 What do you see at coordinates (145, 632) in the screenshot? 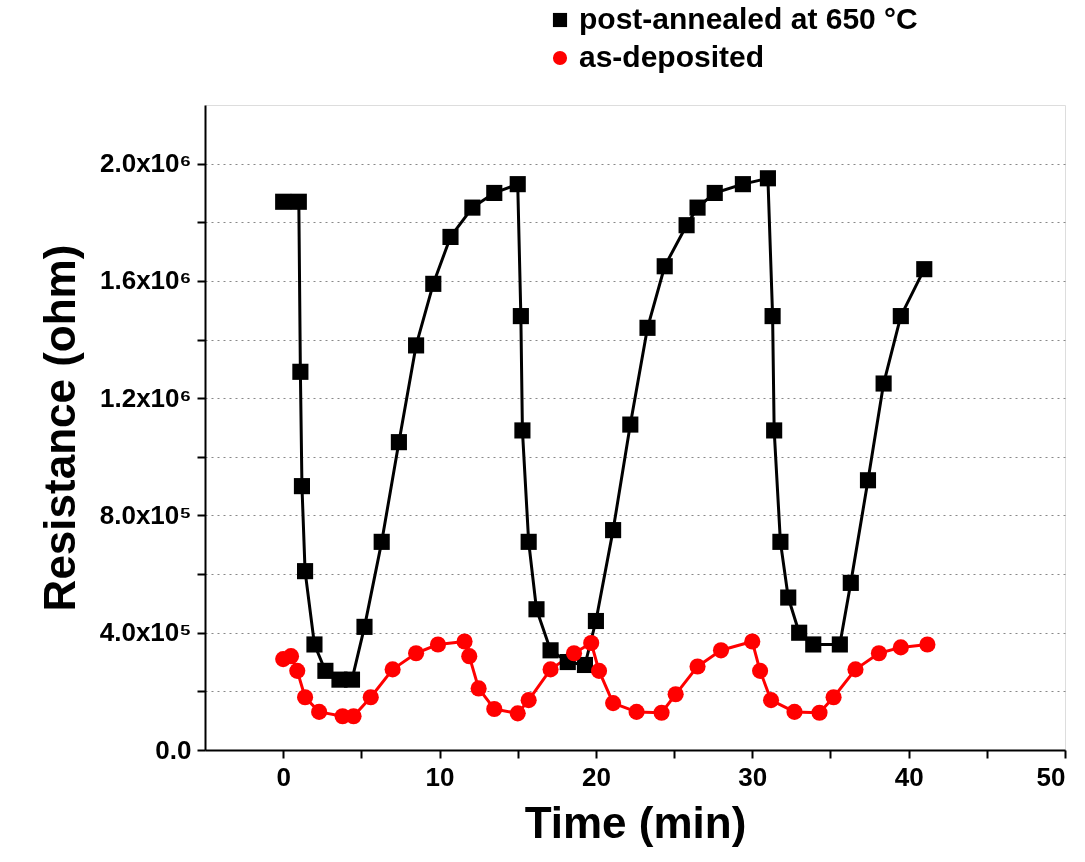
I see `y-tick-label: 4.0x10⁵` at bounding box center [145, 632].